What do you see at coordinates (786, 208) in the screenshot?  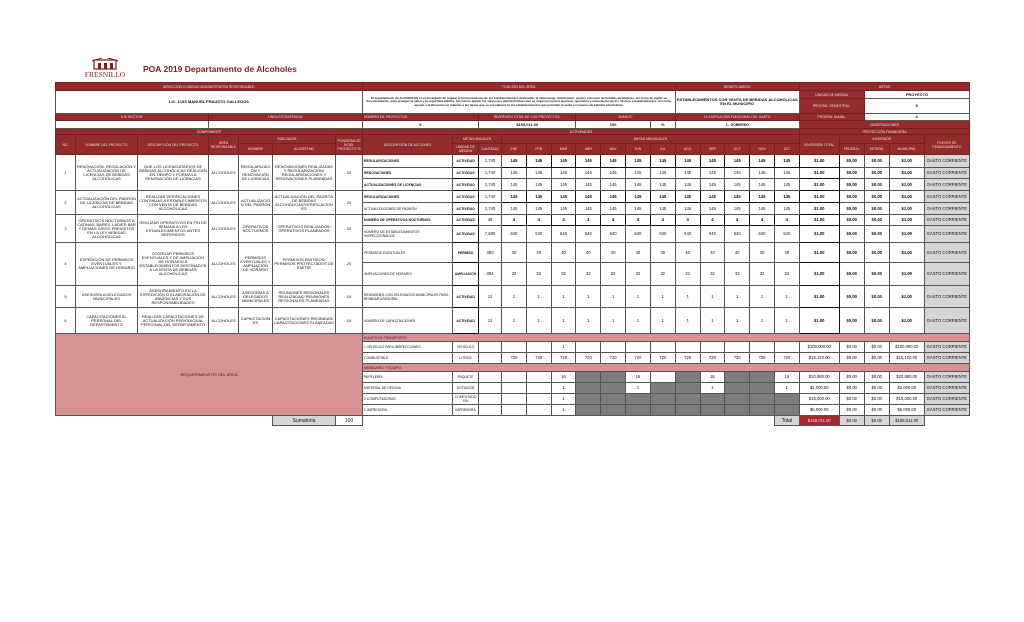 I see `monthly-goal-dic: 145` at bounding box center [786, 208].